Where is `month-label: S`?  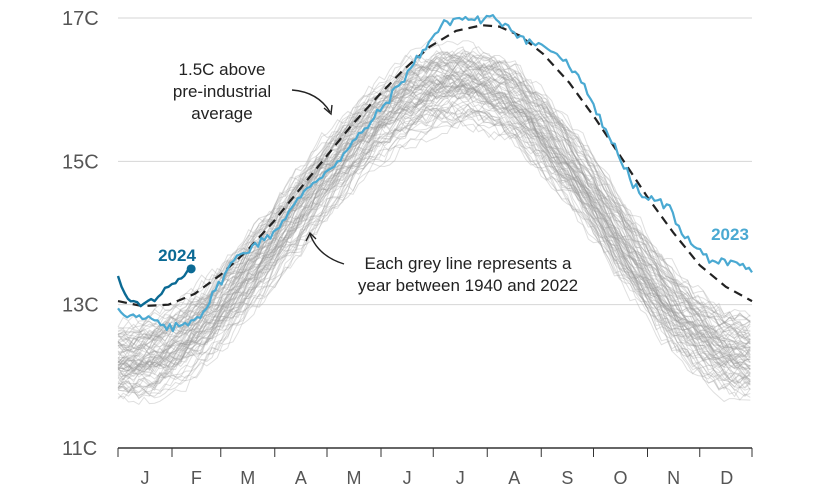
month-label: S is located at coordinates (567, 478).